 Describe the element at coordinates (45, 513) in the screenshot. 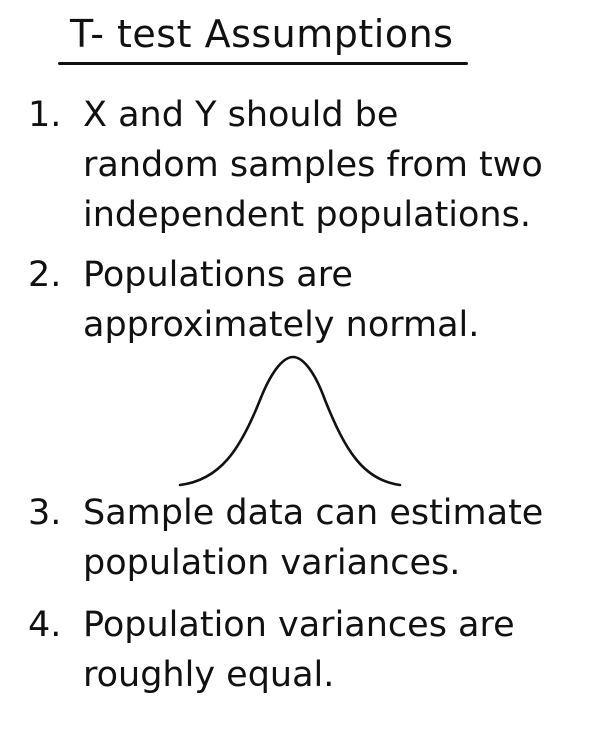

I see `assumption-3-number: 3.` at that location.